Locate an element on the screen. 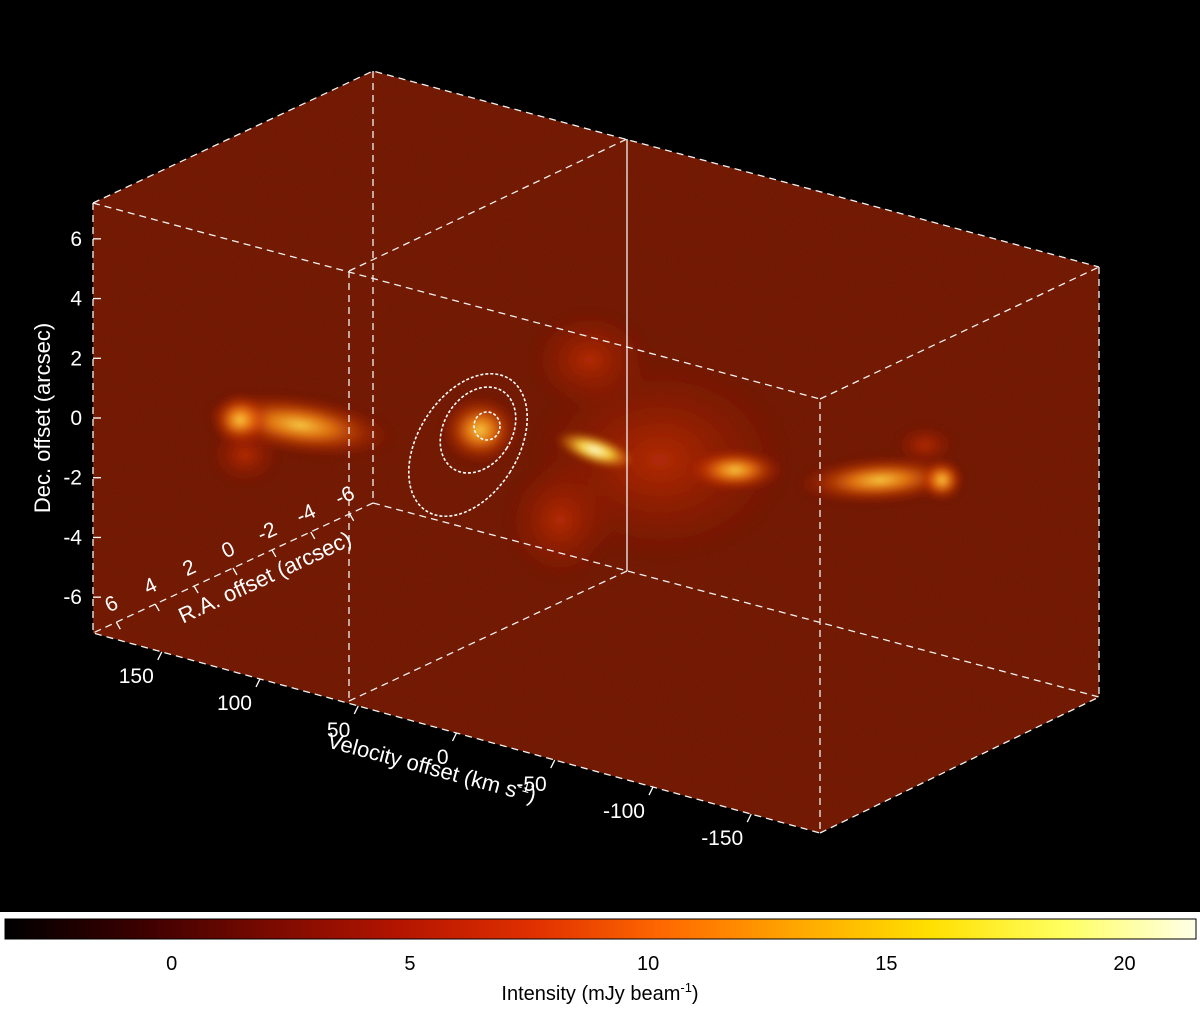  velocity-tick-label-1: 100 is located at coordinates (234, 703).